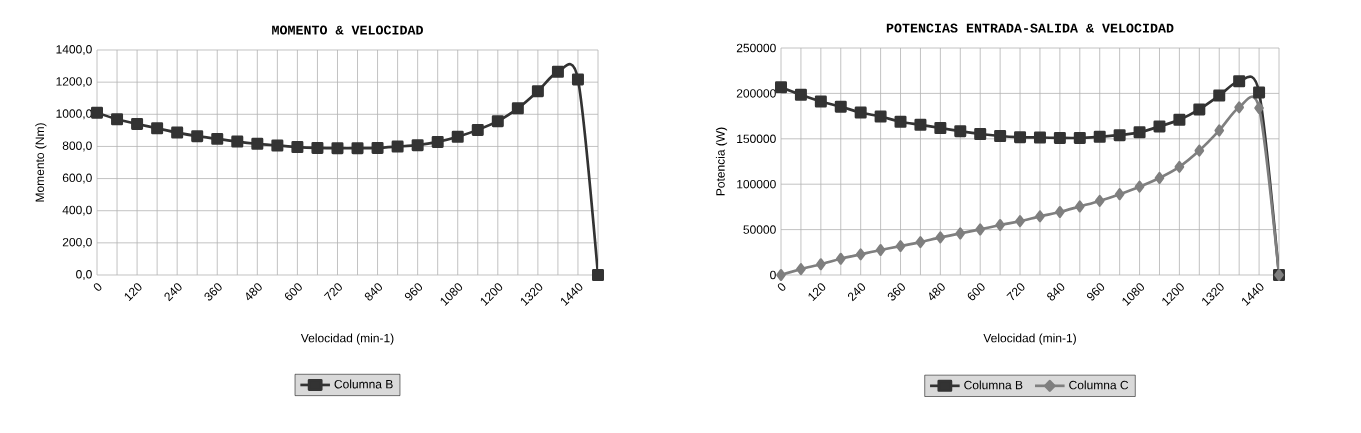 The image size is (1361, 433). I want to click on y-axis-title: Momento (Nm), so click(41, 162).